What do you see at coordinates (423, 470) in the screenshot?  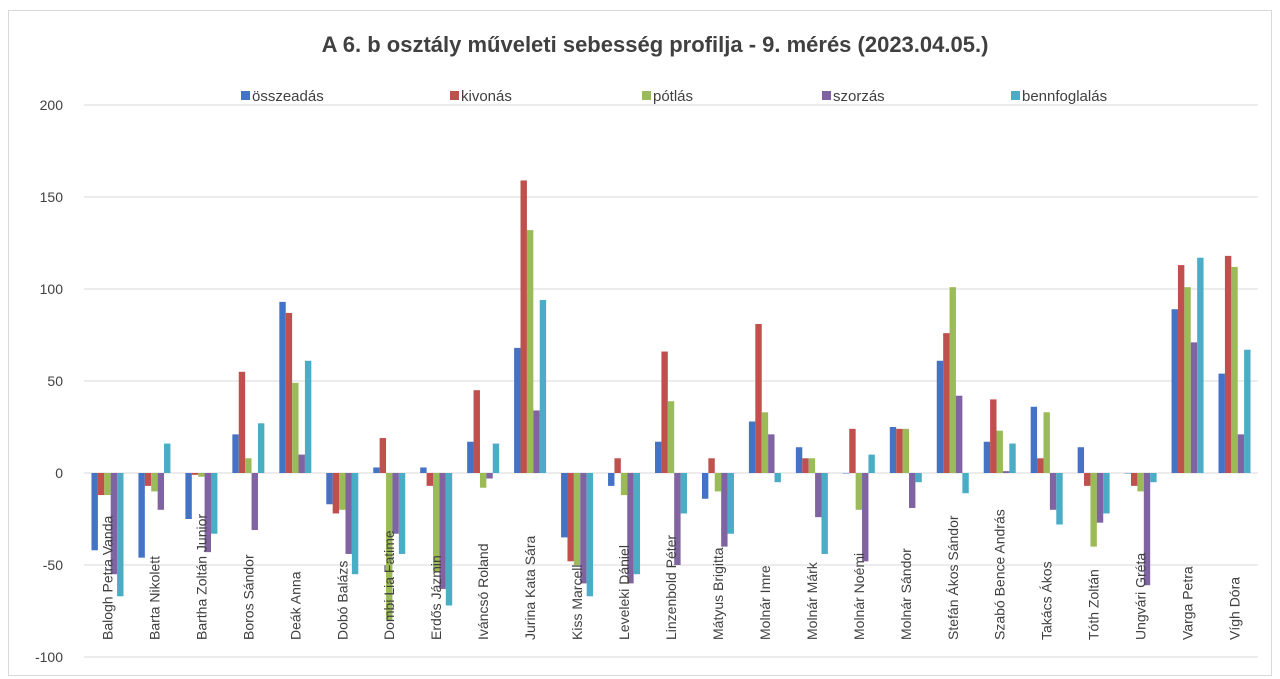 I see `bar-összeadás-7` at bounding box center [423, 470].